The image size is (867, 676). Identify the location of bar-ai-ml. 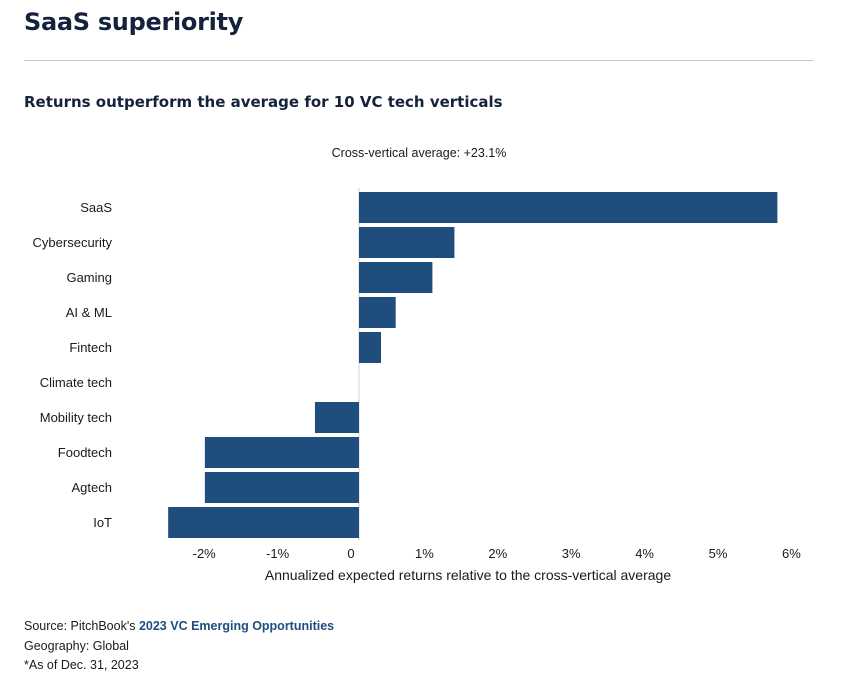
(377, 312).